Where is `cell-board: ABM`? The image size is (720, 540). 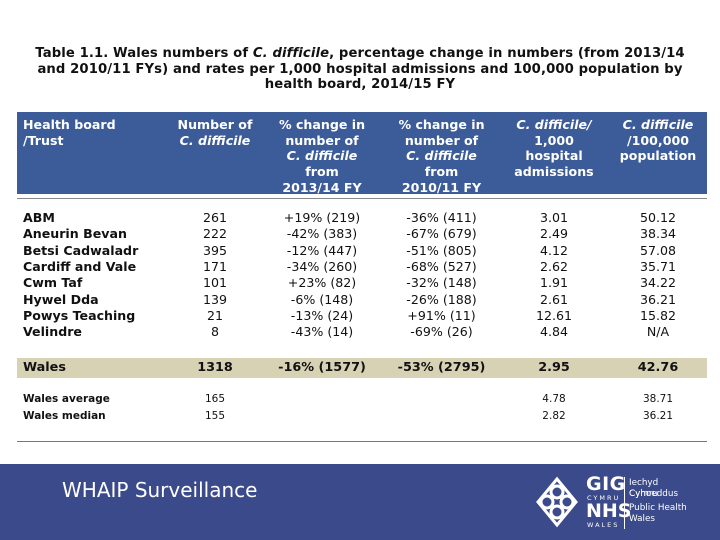 cell-board: ABM is located at coordinates (39, 217).